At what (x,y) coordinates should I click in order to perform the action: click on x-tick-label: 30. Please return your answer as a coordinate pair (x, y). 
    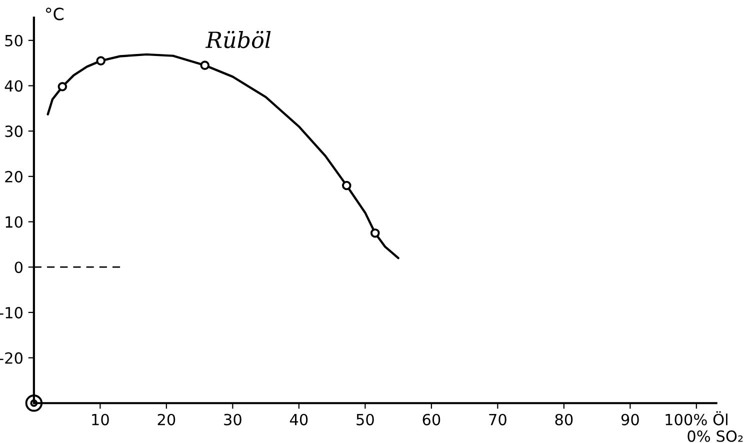
    Looking at the image, I should click on (233, 420).